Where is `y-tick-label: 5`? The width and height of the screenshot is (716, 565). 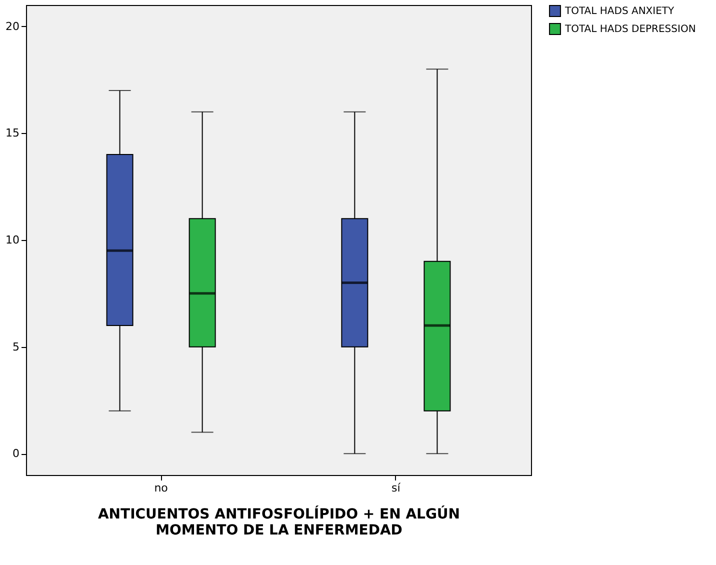
y-tick-label: 5 is located at coordinates (16, 347).